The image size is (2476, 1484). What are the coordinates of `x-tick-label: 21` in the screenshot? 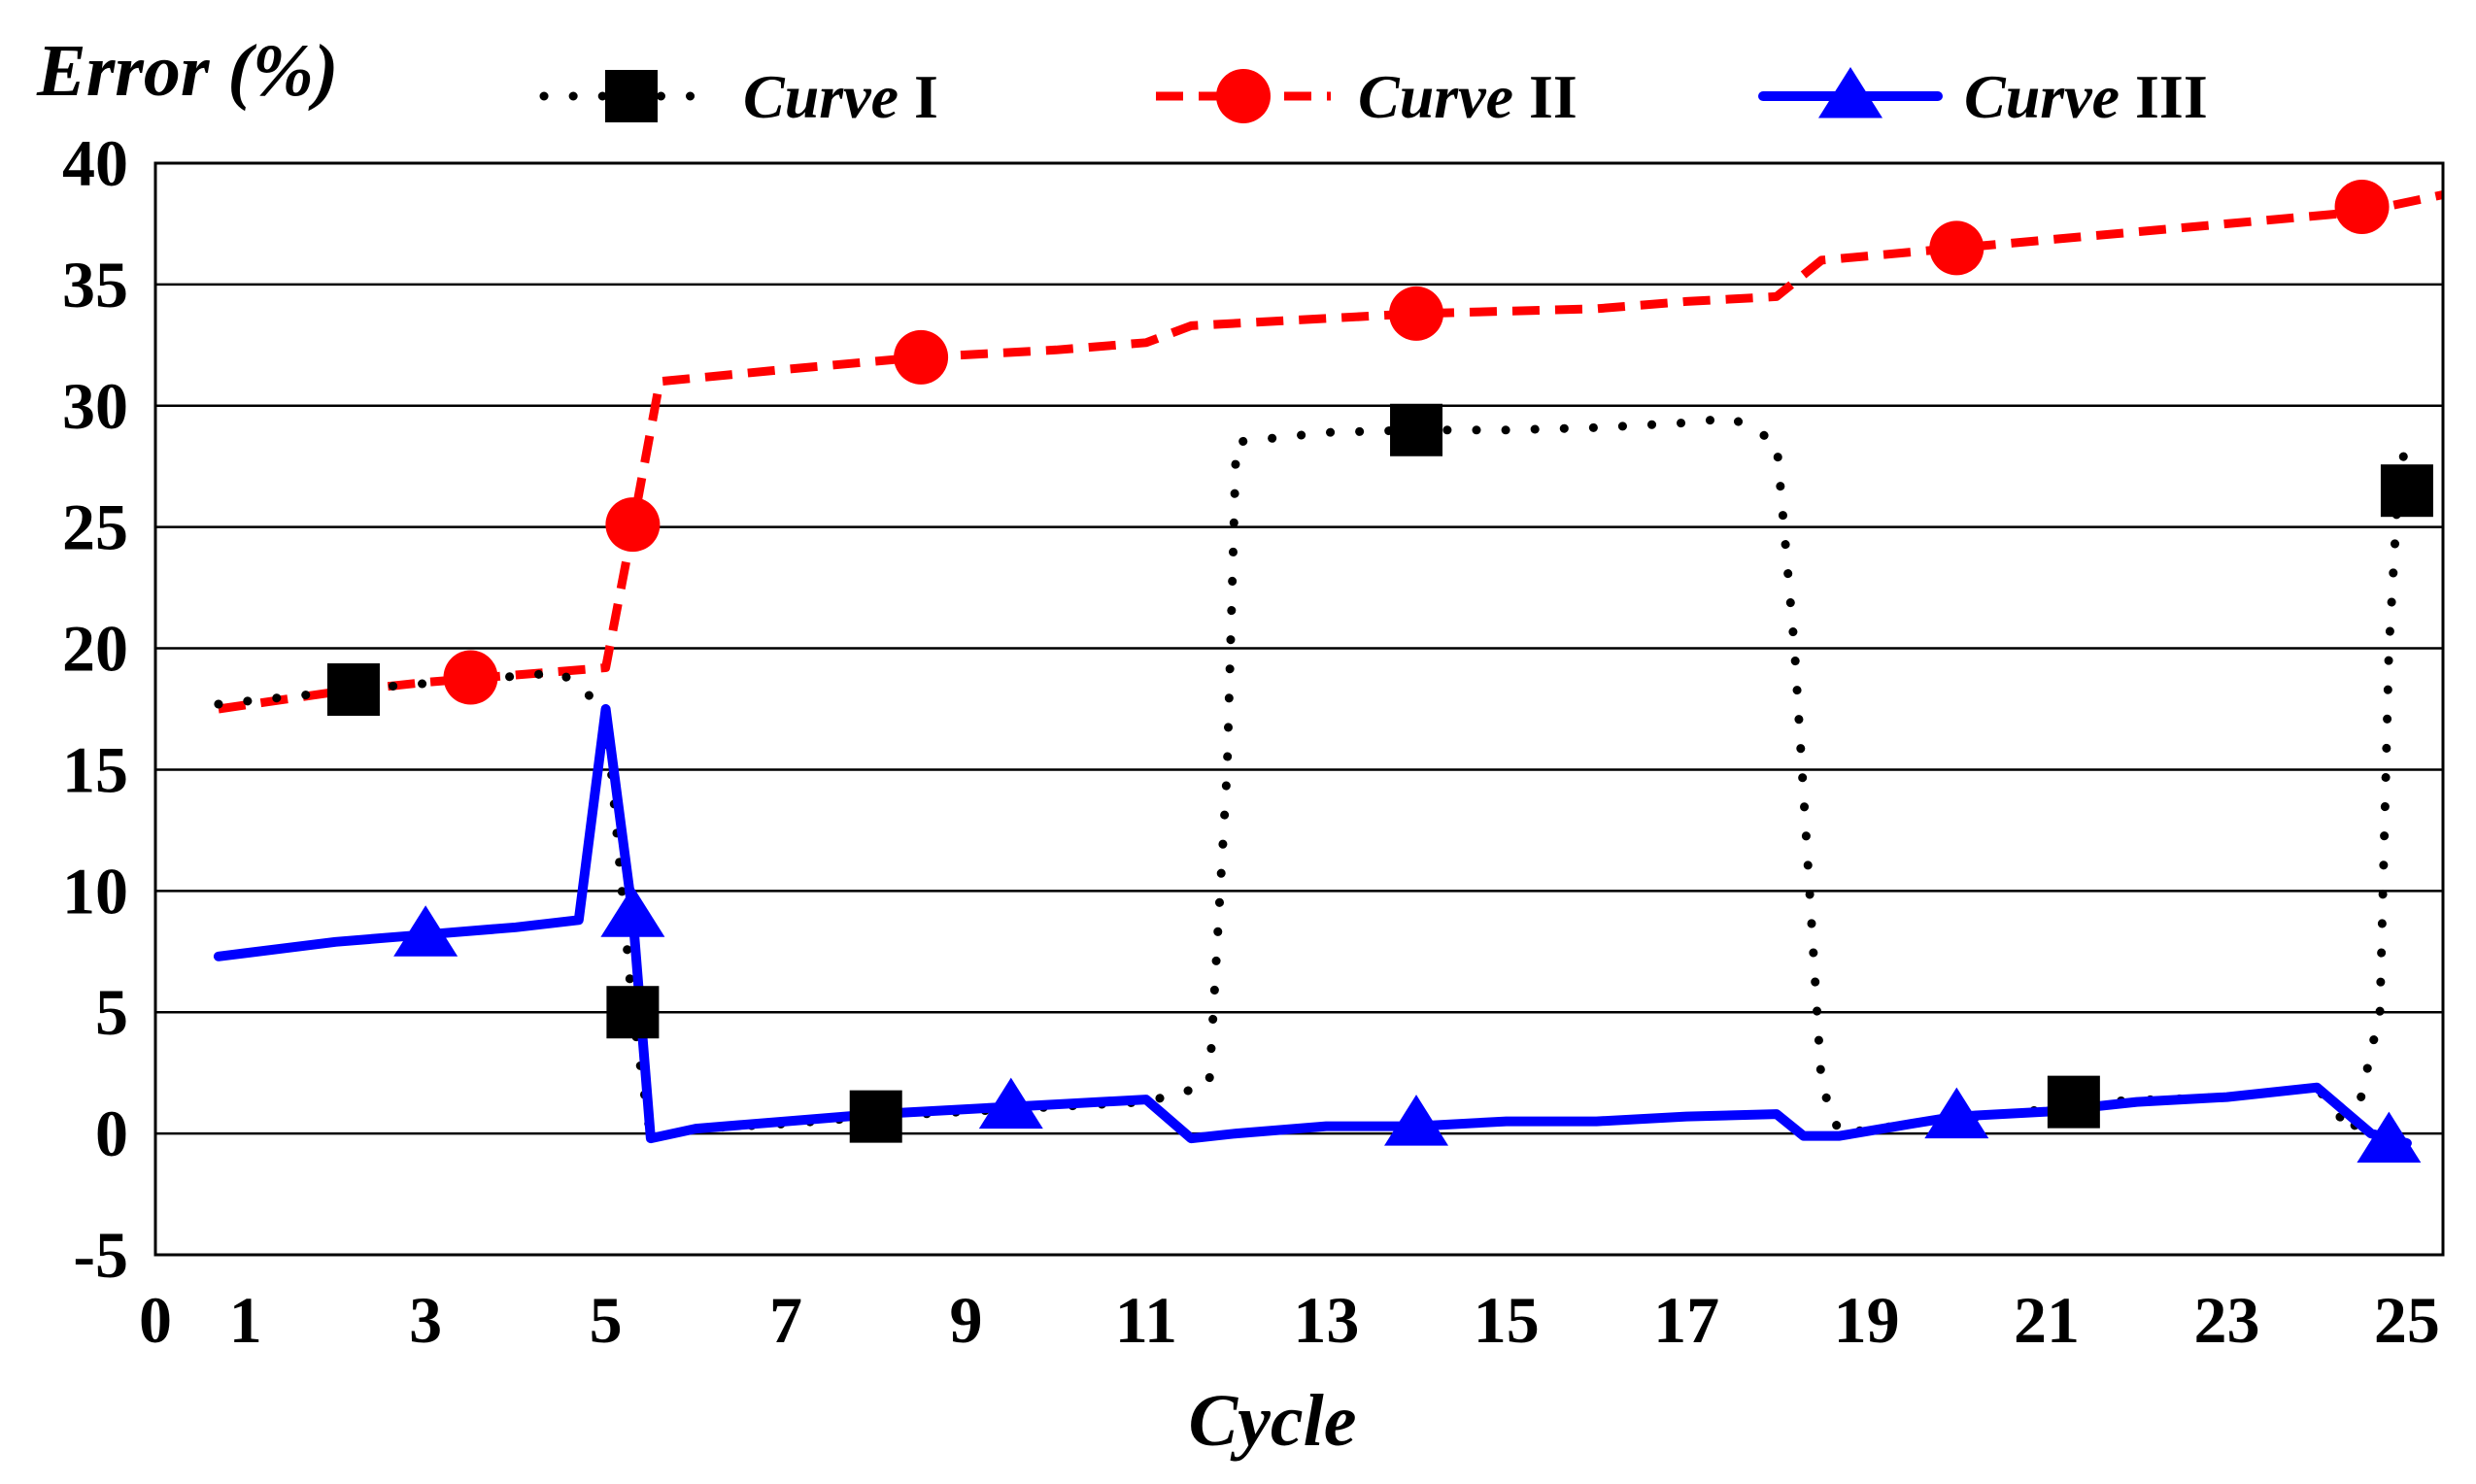 It's located at (2047, 1320).